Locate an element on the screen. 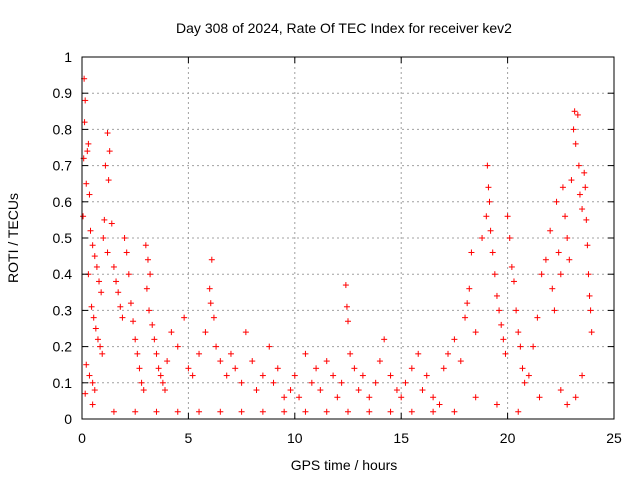 Image resolution: width=640 pixels, height=480 pixels. x-tick-label: 25 is located at coordinates (614, 438).